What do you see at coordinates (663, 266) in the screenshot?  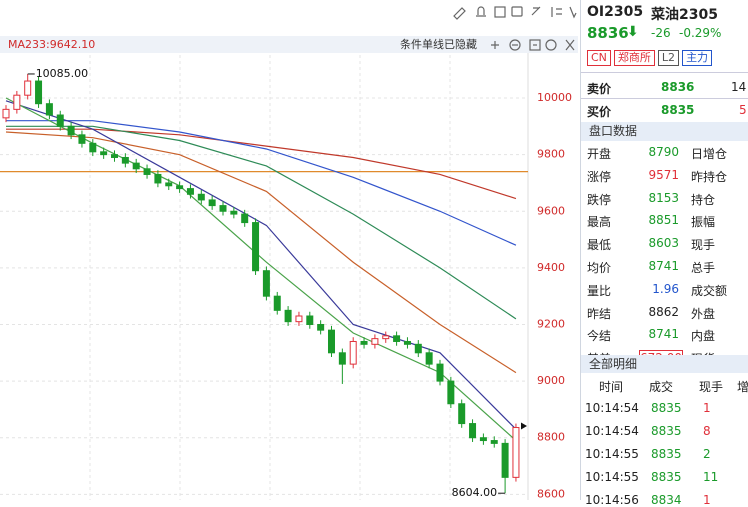 I see `row-value: 8741` at bounding box center [663, 266].